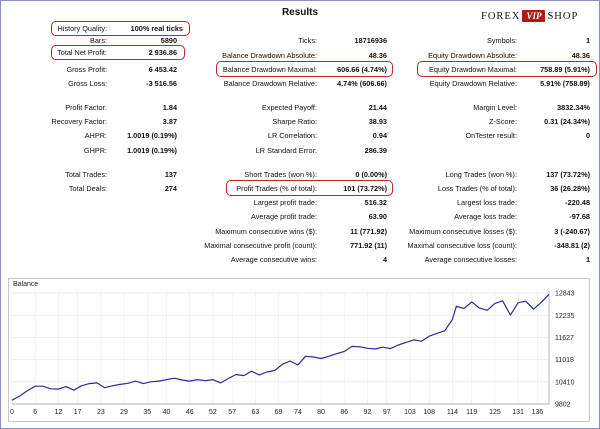 Image resolution: width=600 pixels, height=429 pixels. I want to click on stat-value: 3 (-240.67), so click(572, 231).